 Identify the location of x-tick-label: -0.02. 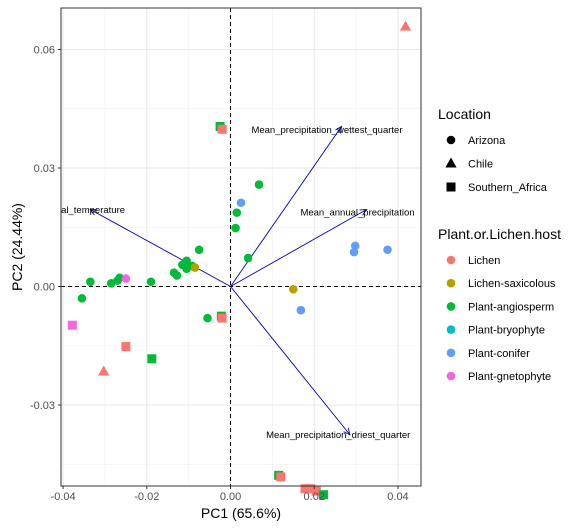
(146, 497).